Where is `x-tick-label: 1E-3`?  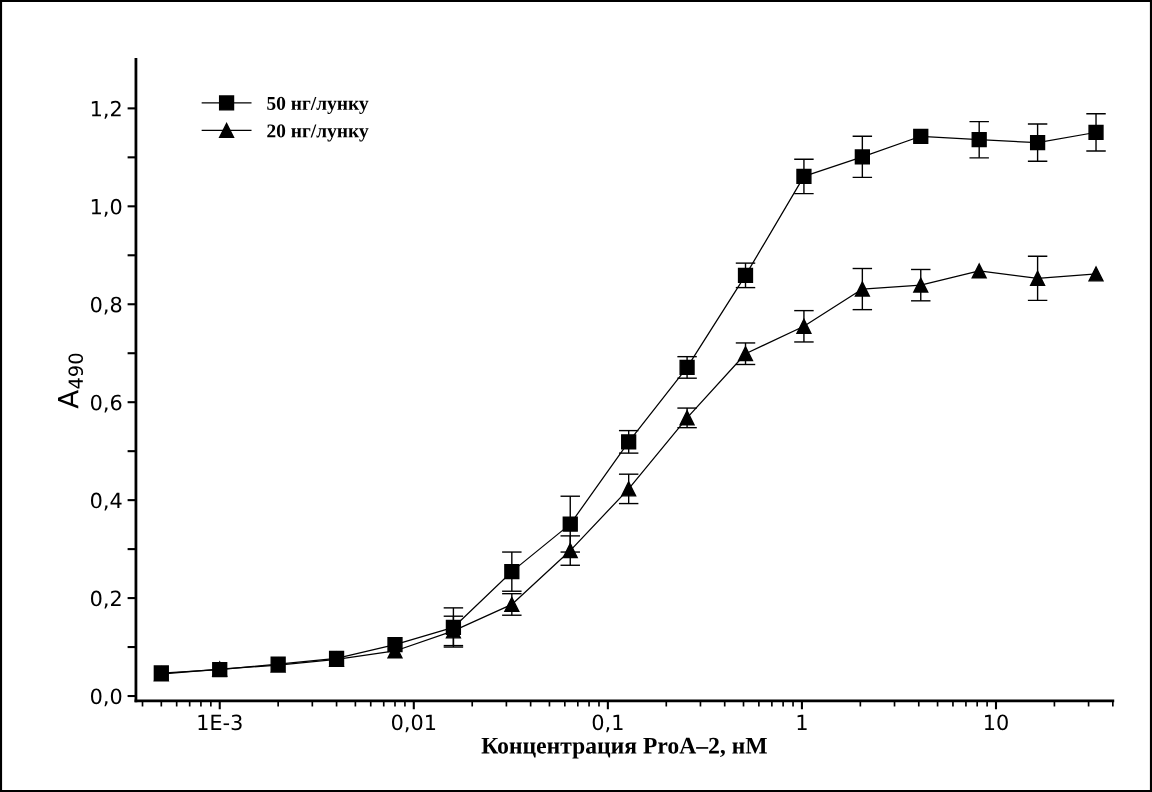 x-tick-label: 1E-3 is located at coordinates (220, 722).